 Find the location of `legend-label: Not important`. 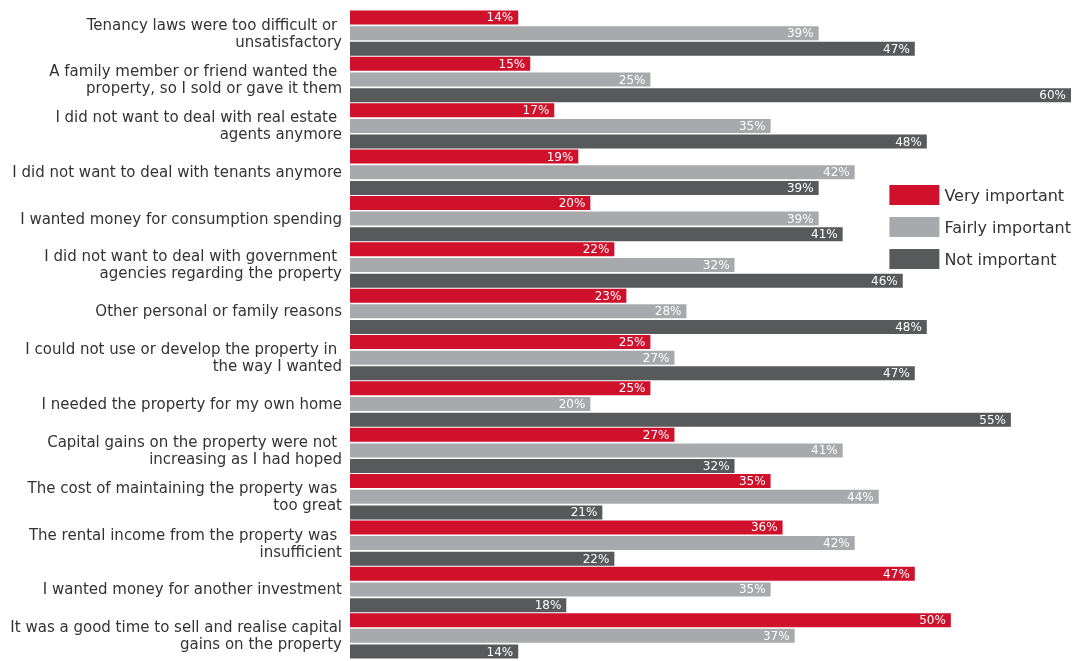

legend-label: Not important is located at coordinates (1000, 259).